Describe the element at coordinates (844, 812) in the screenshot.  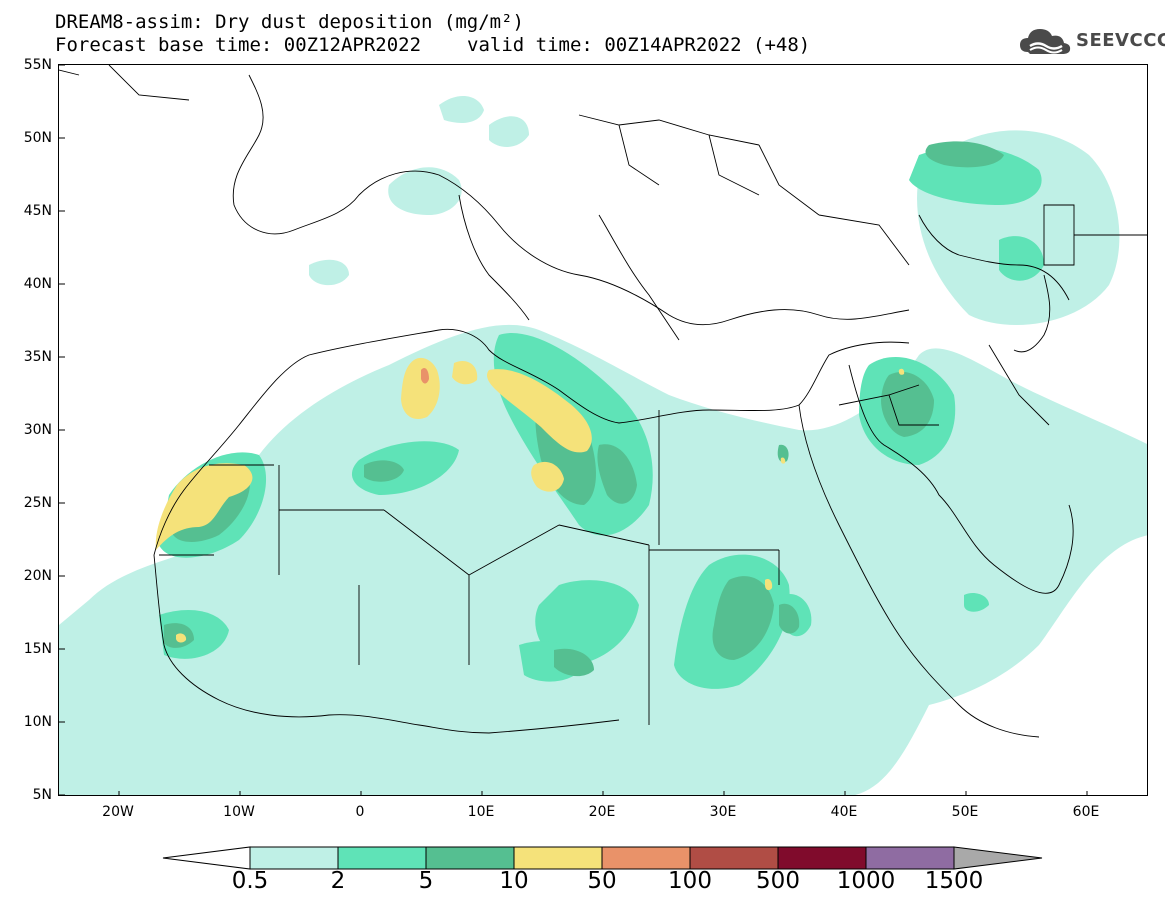
I see `lon-label-40e: 40E` at that location.